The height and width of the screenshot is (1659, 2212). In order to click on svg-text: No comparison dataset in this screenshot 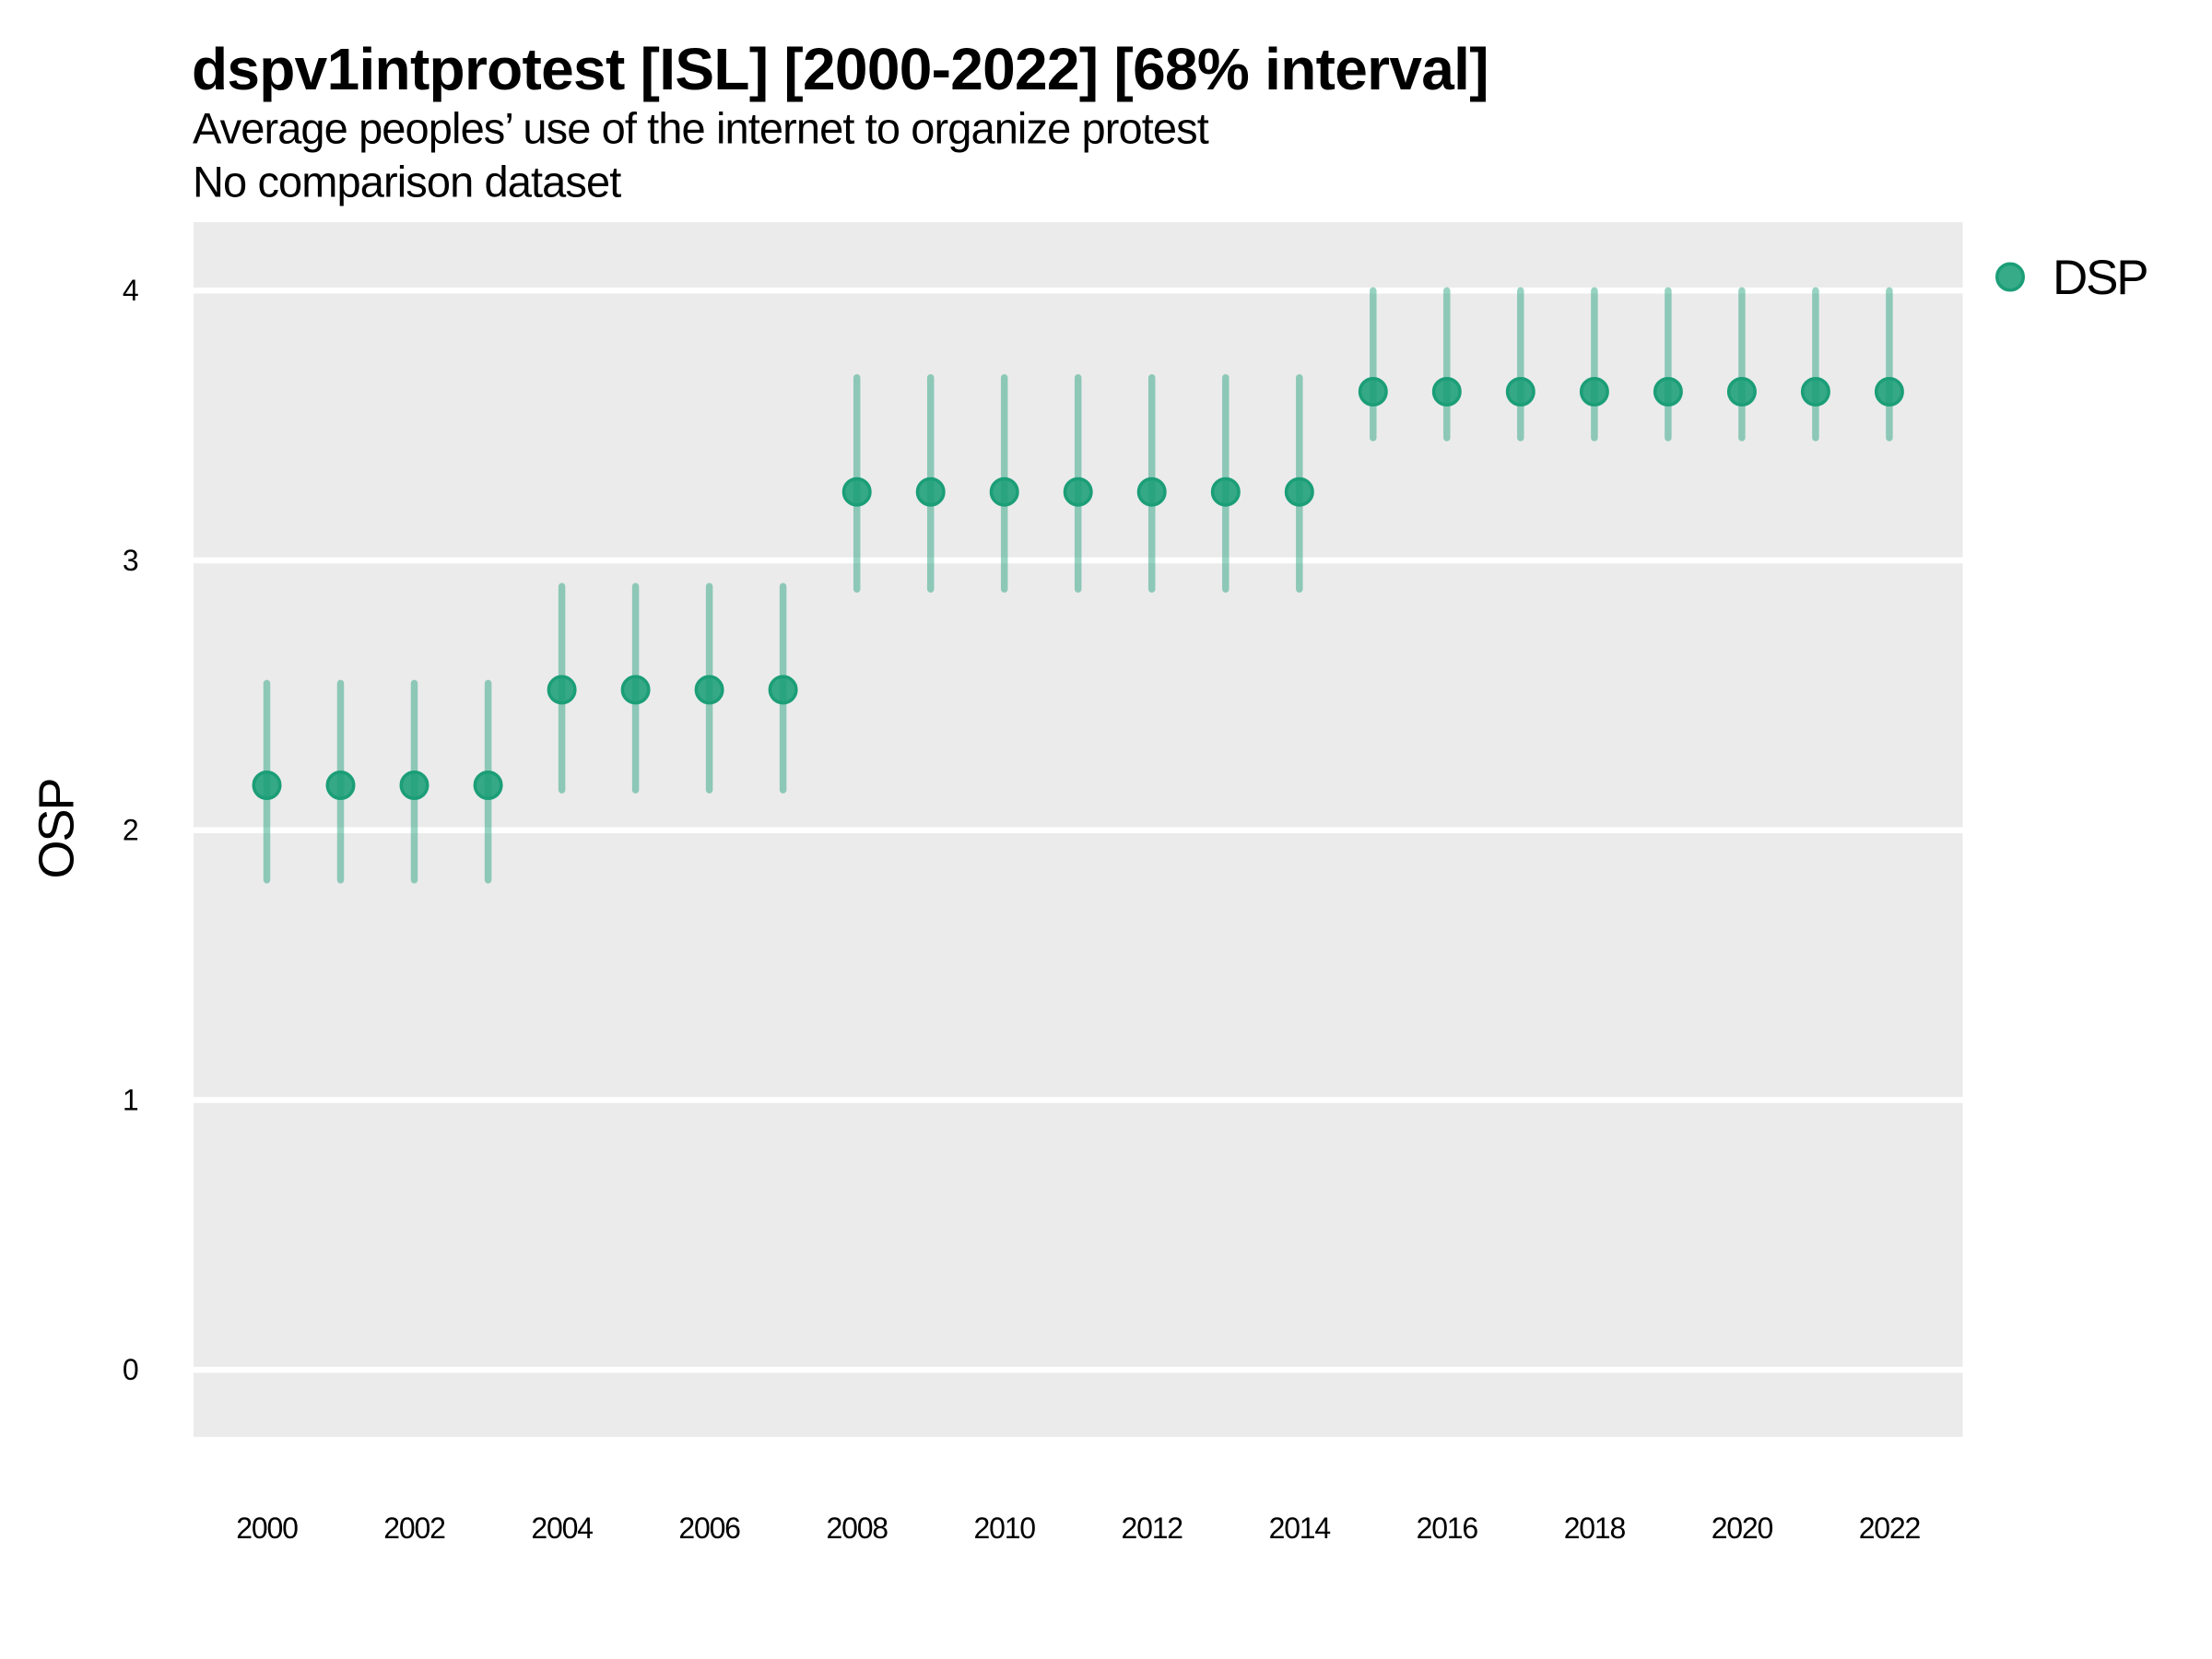, I will do `click(407, 182)`.